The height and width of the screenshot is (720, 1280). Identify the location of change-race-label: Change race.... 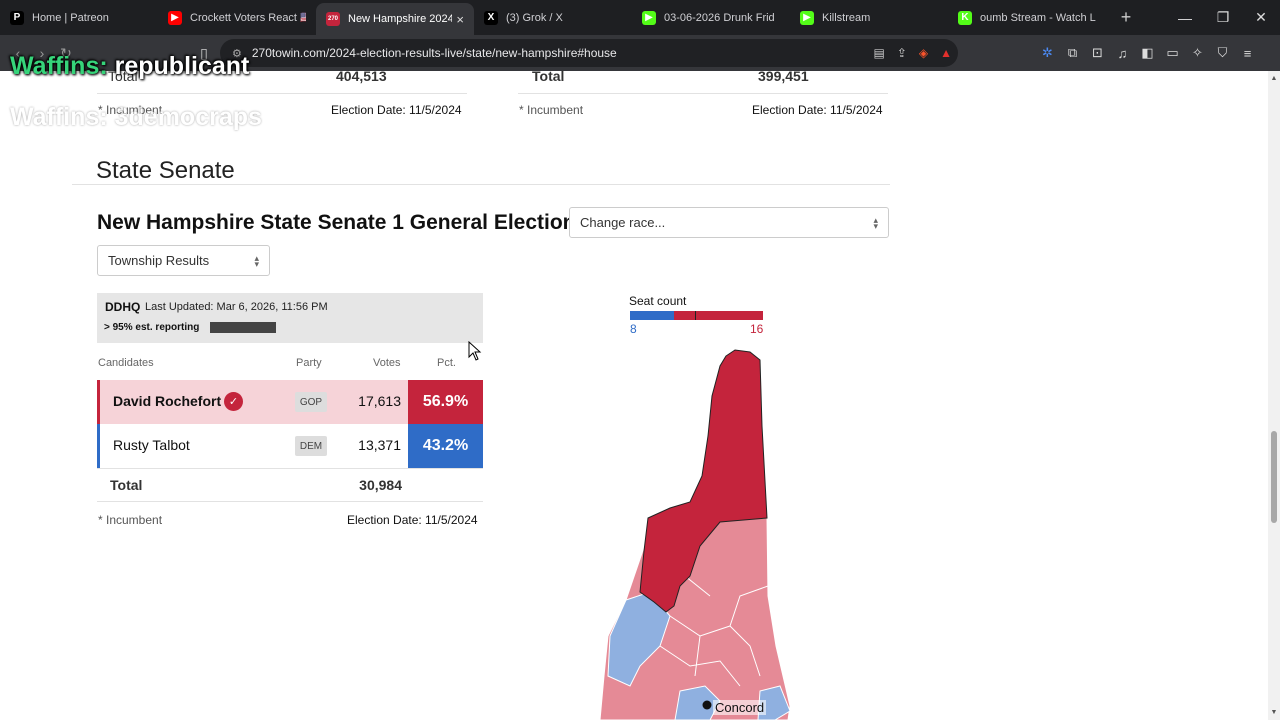
(623, 222).